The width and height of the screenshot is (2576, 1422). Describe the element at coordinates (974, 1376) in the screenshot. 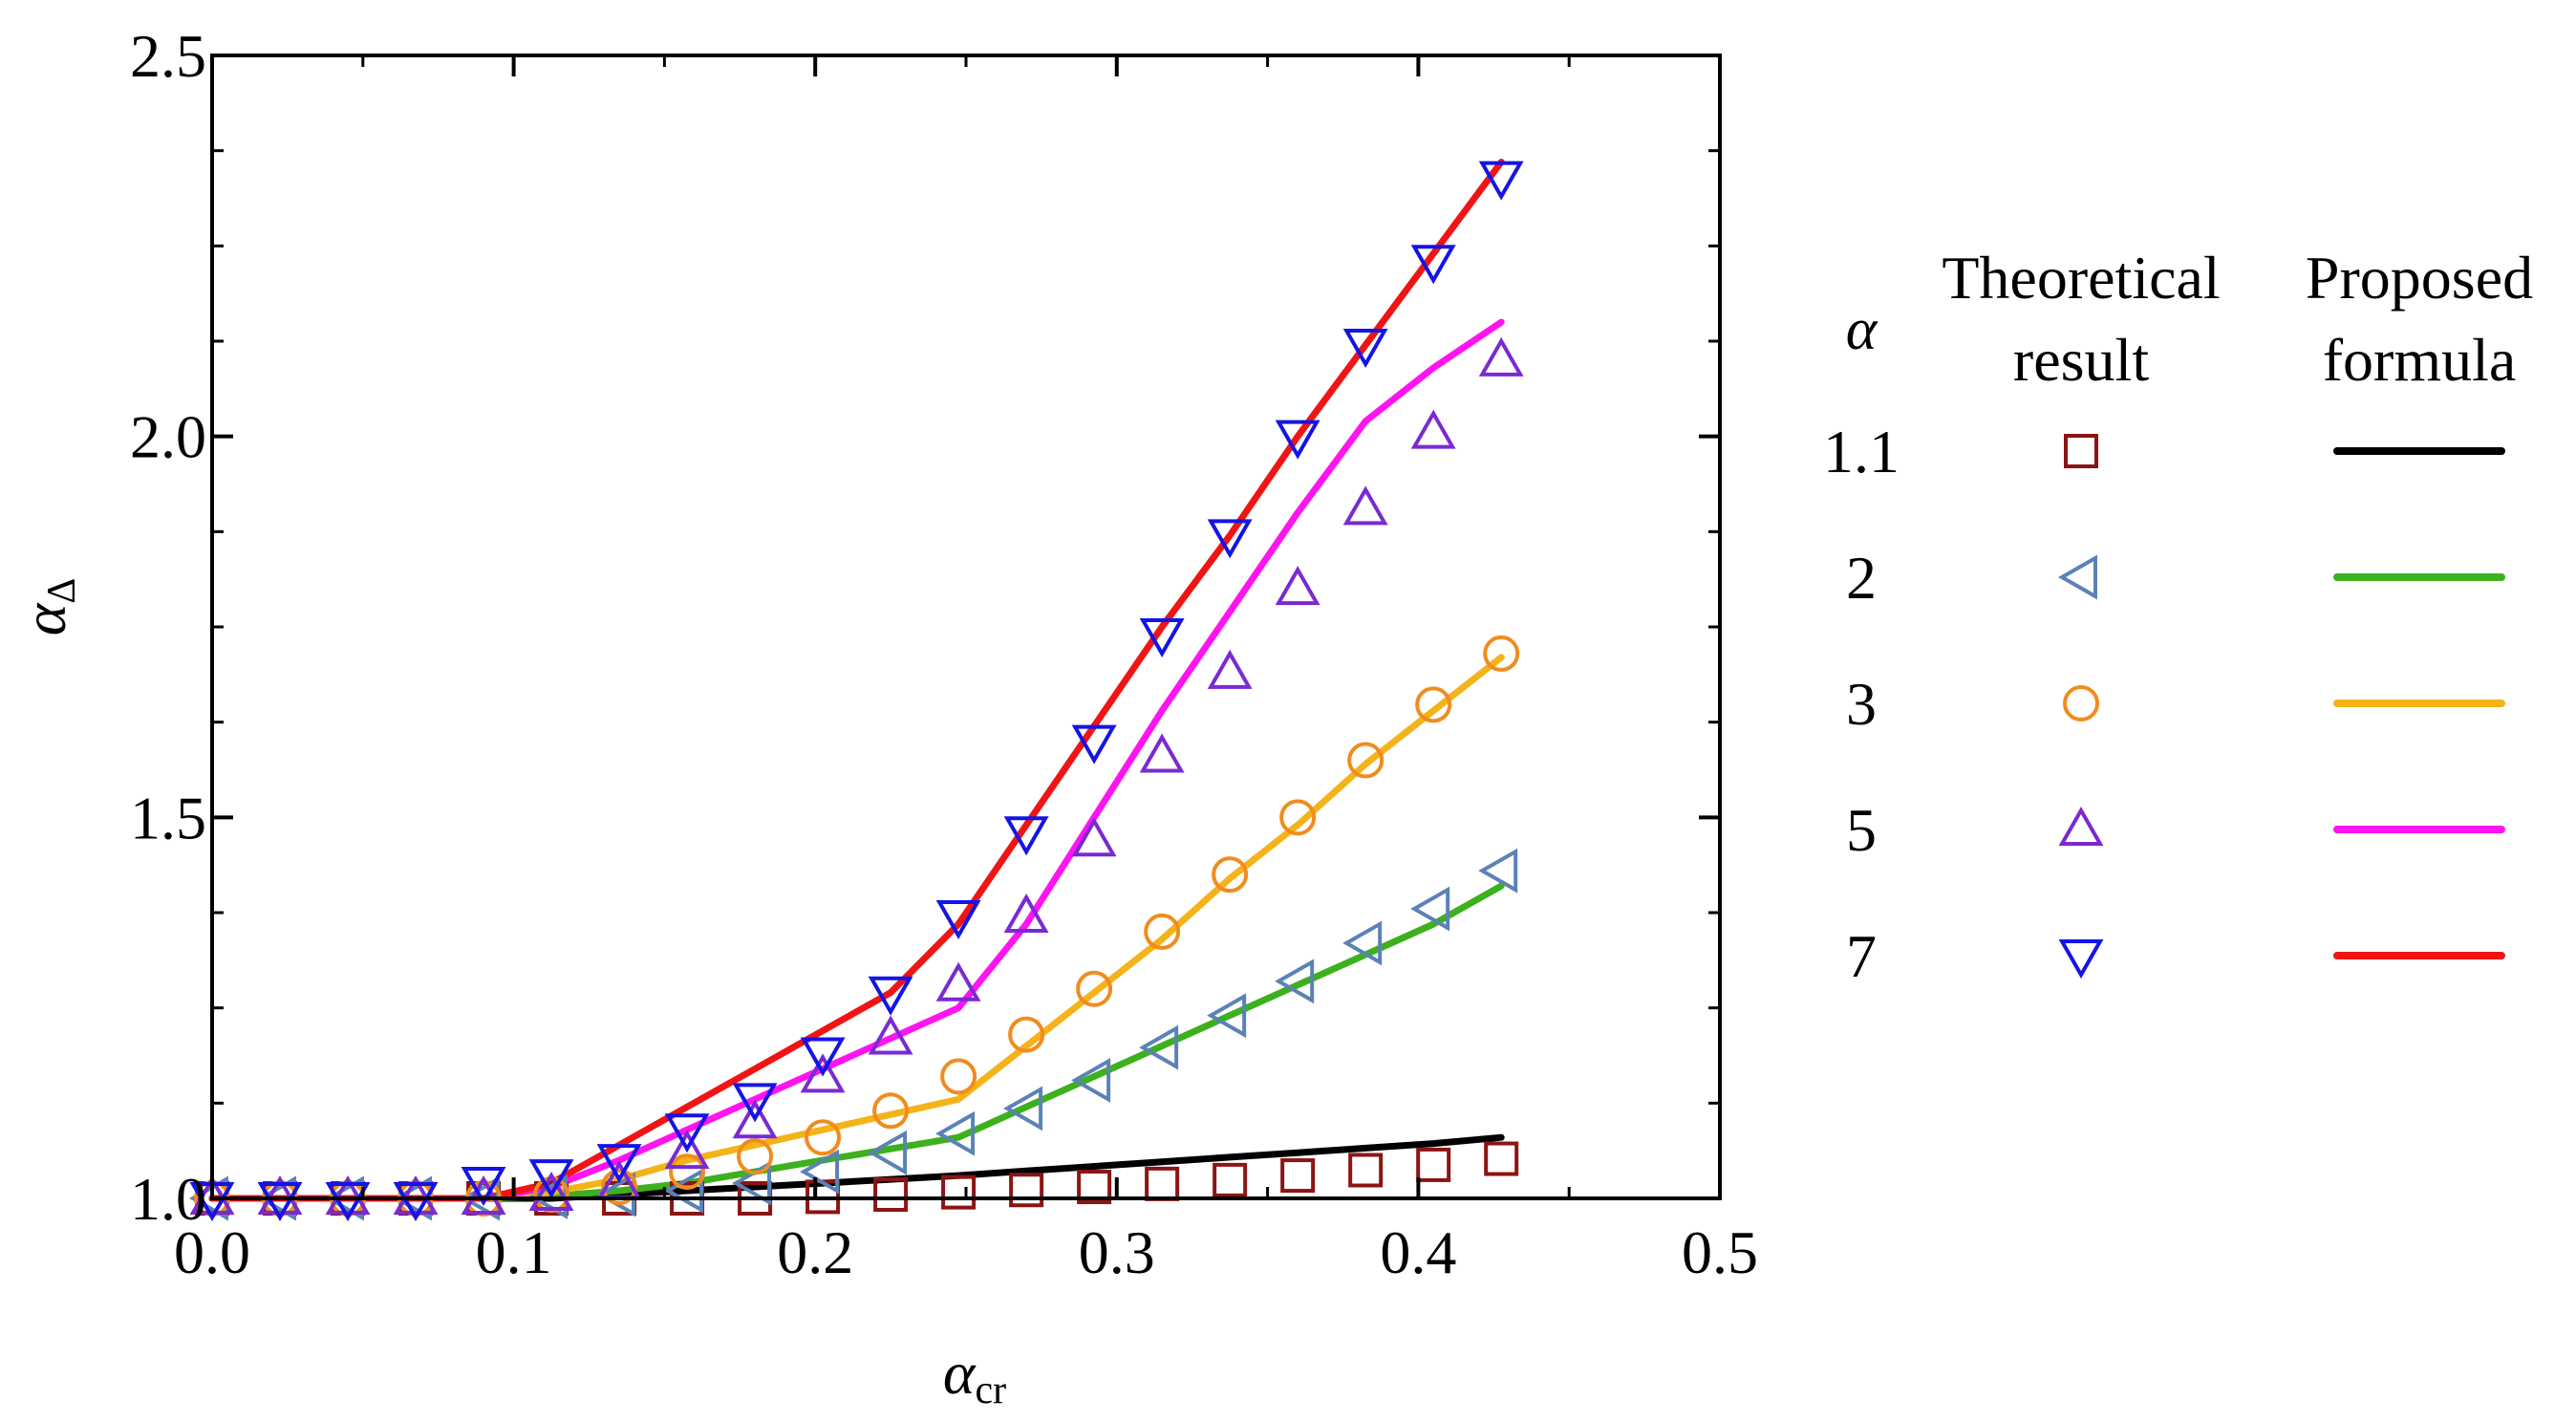

I see `x-axis-title: αcr` at that location.